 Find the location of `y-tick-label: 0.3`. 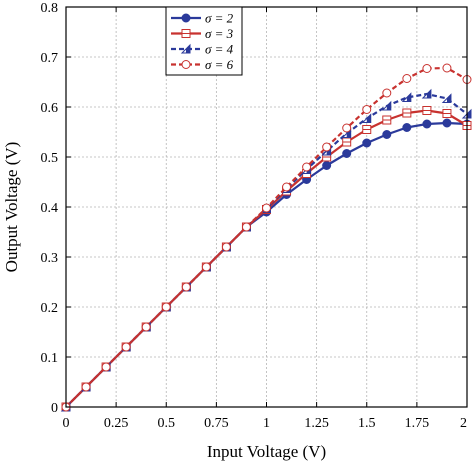

y-tick-label: 0.3 is located at coordinates (50, 258).